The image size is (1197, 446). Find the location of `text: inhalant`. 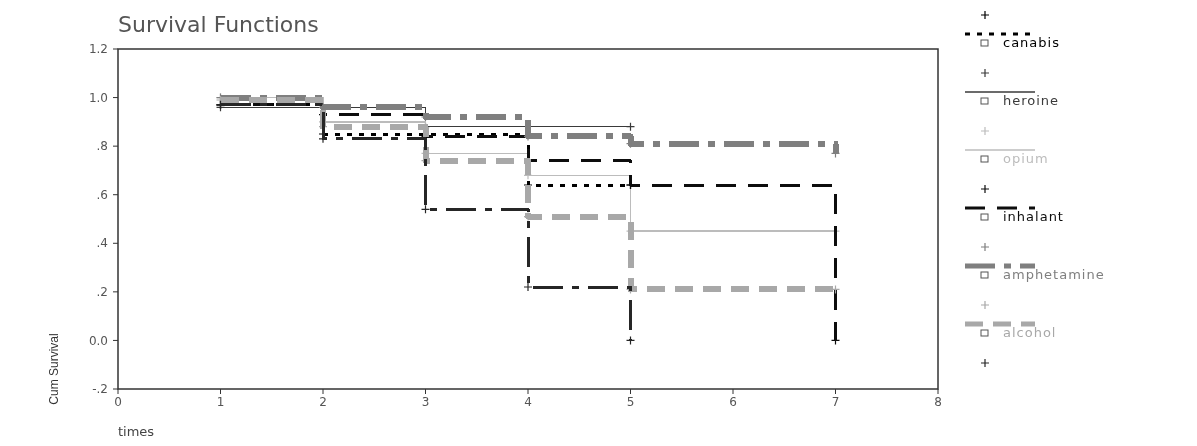

text: inhalant is located at coordinates (1033, 216).